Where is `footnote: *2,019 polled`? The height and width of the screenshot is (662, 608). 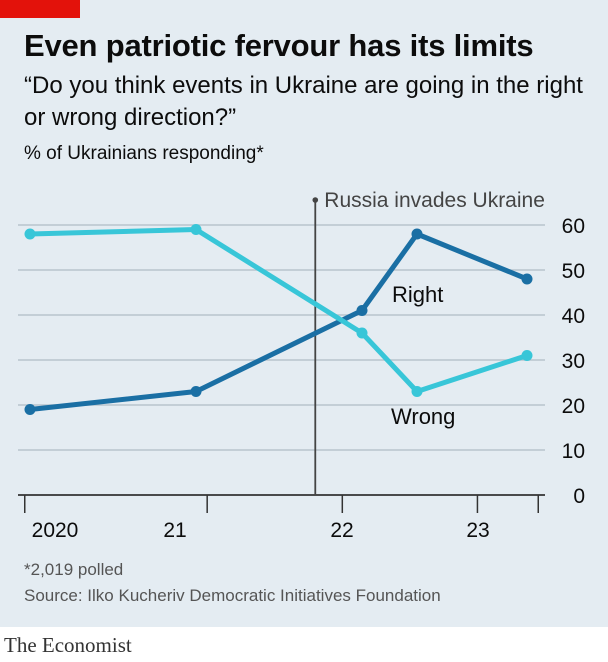
footnote: *2,019 polled is located at coordinates (74, 569).